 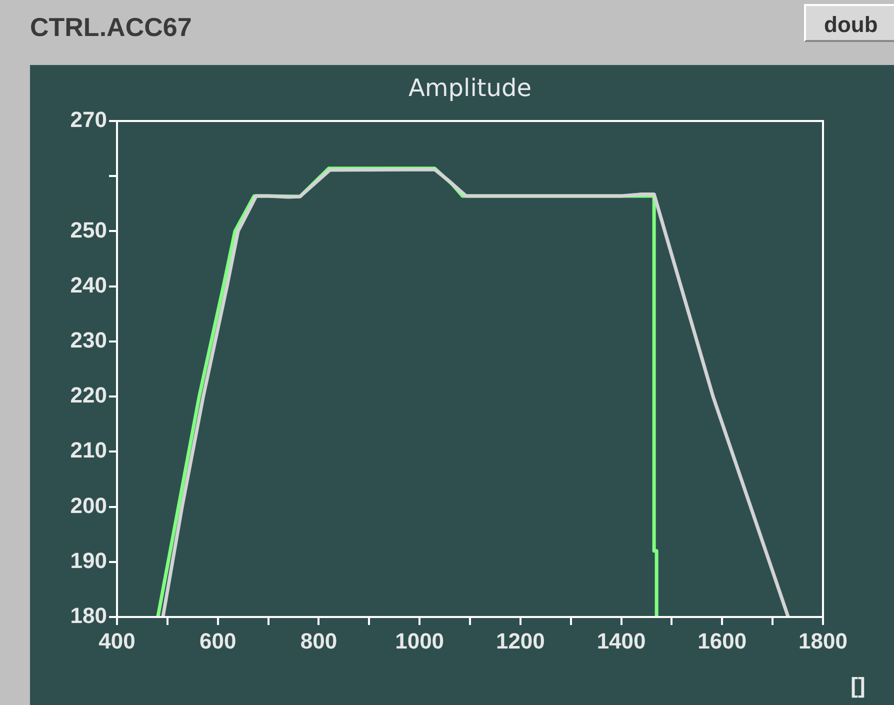 What do you see at coordinates (88, 505) in the screenshot?
I see `y-tick-label: 200` at bounding box center [88, 505].